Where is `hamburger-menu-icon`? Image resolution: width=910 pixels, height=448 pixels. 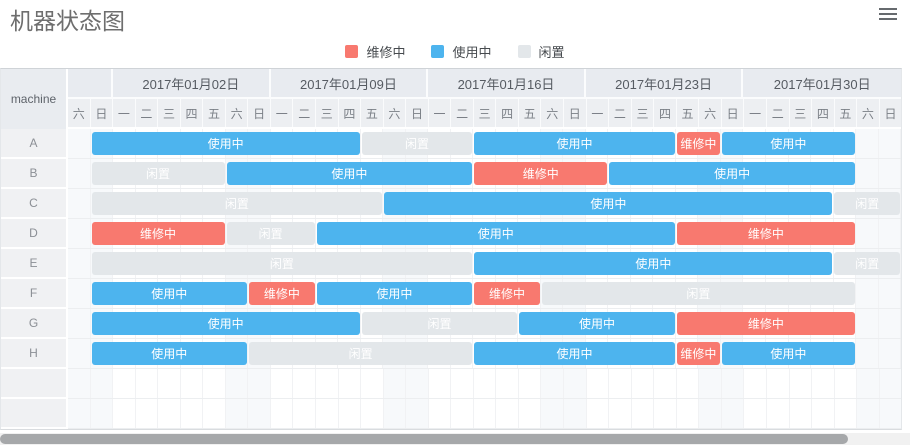 hamburger-menu-icon is located at coordinates (888, 15).